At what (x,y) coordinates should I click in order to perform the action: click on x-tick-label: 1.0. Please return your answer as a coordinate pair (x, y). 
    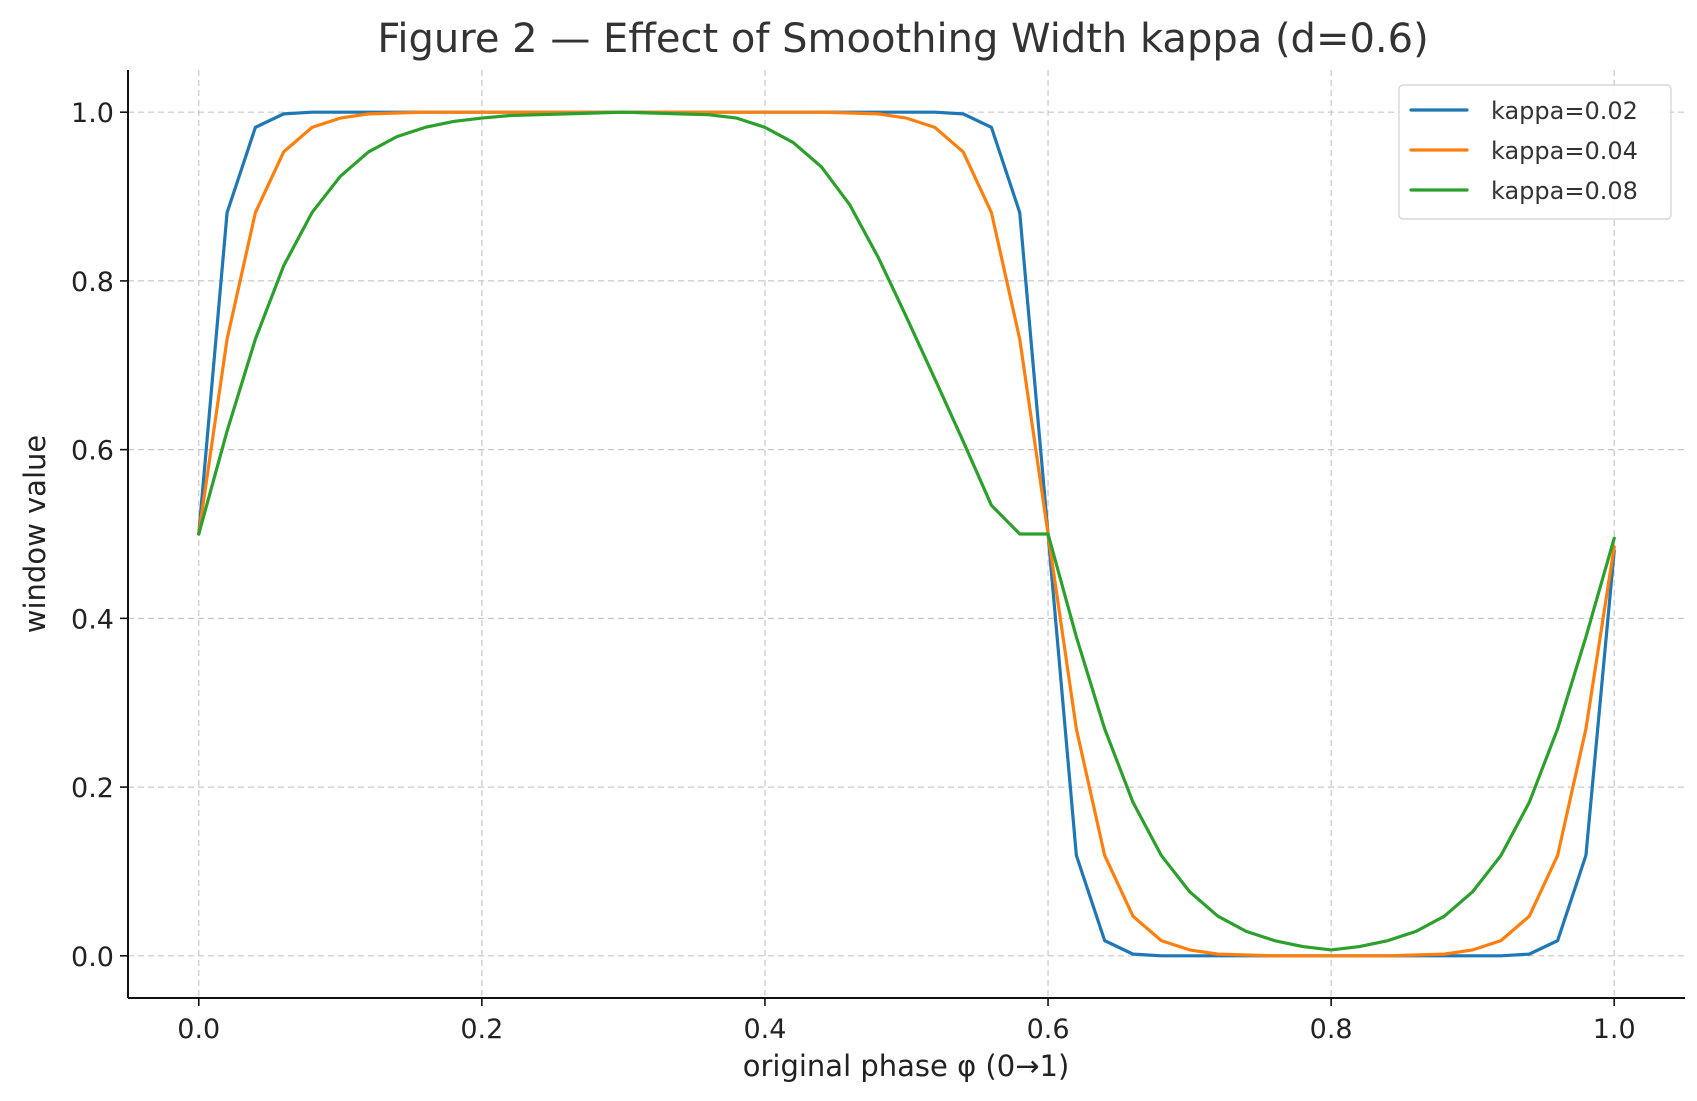
    Looking at the image, I should click on (1614, 1029).